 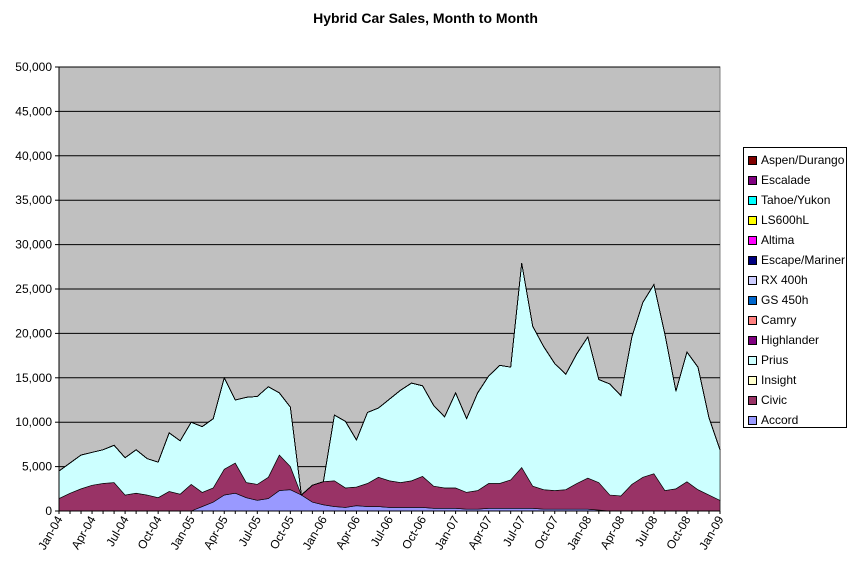 I want to click on y-tick-label: 5,000, so click(x=37, y=467).